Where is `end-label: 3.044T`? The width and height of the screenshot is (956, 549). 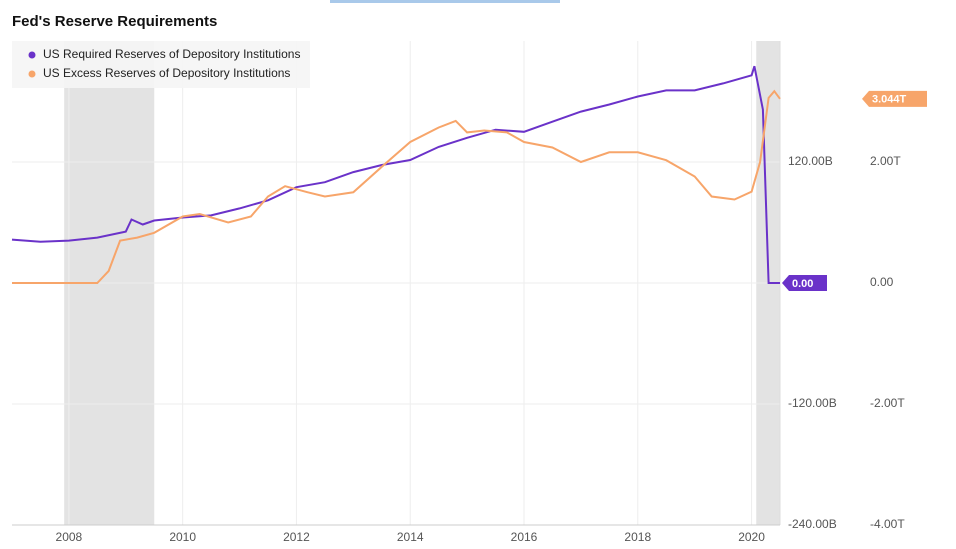 end-label: 3.044T is located at coordinates (889, 100).